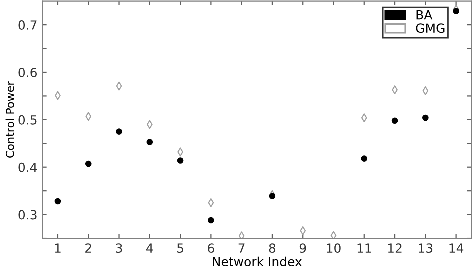  I want to click on x-tick-label: 9, so click(303, 249).